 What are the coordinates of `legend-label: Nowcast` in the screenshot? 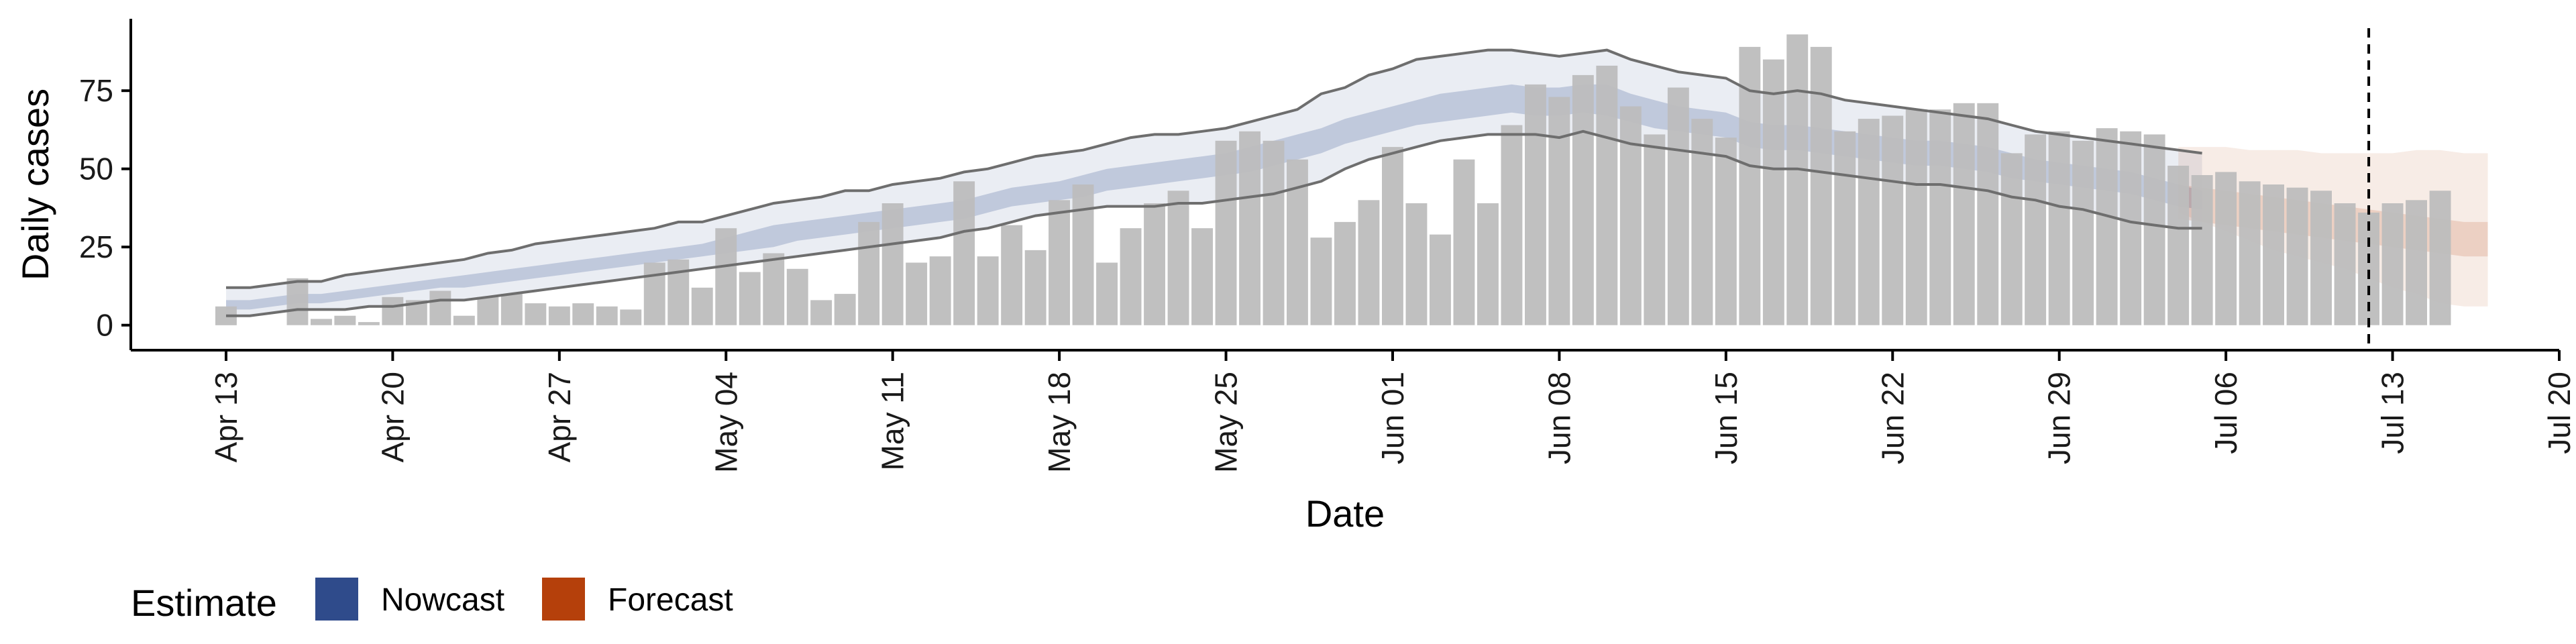 It's located at (442, 600).